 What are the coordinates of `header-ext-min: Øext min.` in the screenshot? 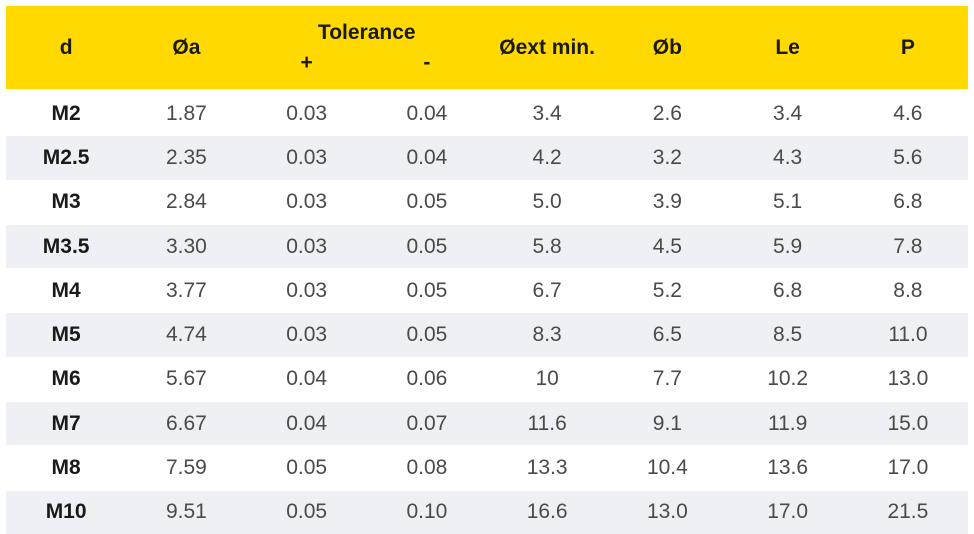 It's located at (547, 47).